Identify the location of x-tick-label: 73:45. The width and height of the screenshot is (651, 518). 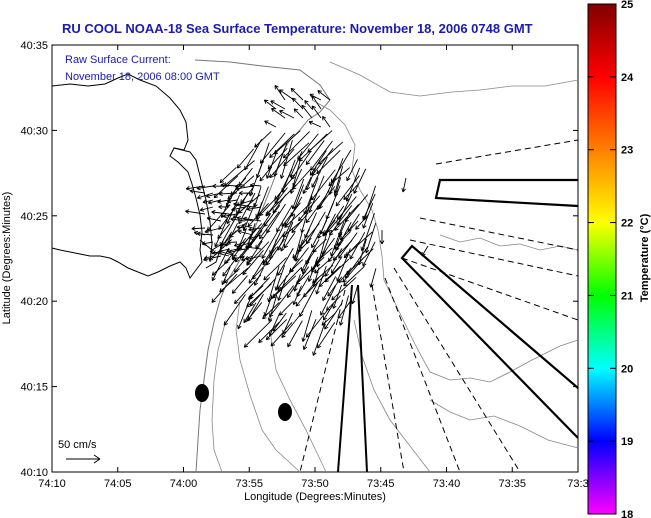
(381, 484).